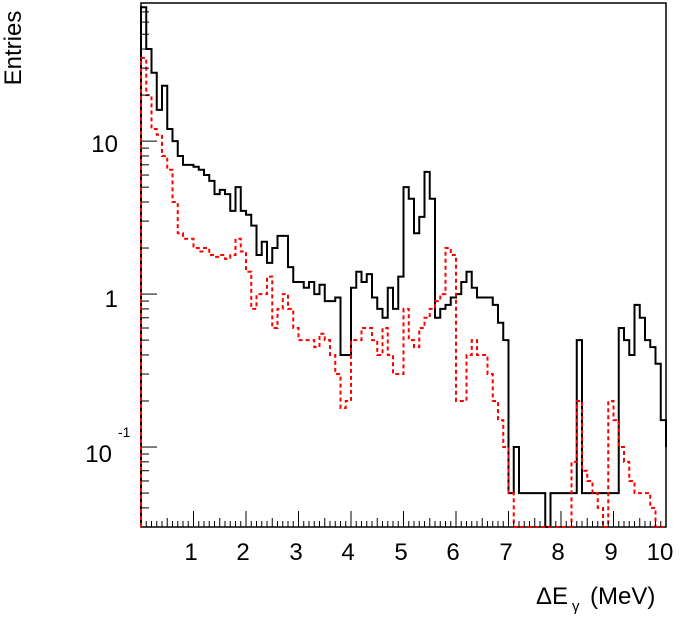 This screenshot has width=683, height=617. What do you see at coordinates (452, 552) in the screenshot?
I see `x-tick-label-6: 6` at bounding box center [452, 552].